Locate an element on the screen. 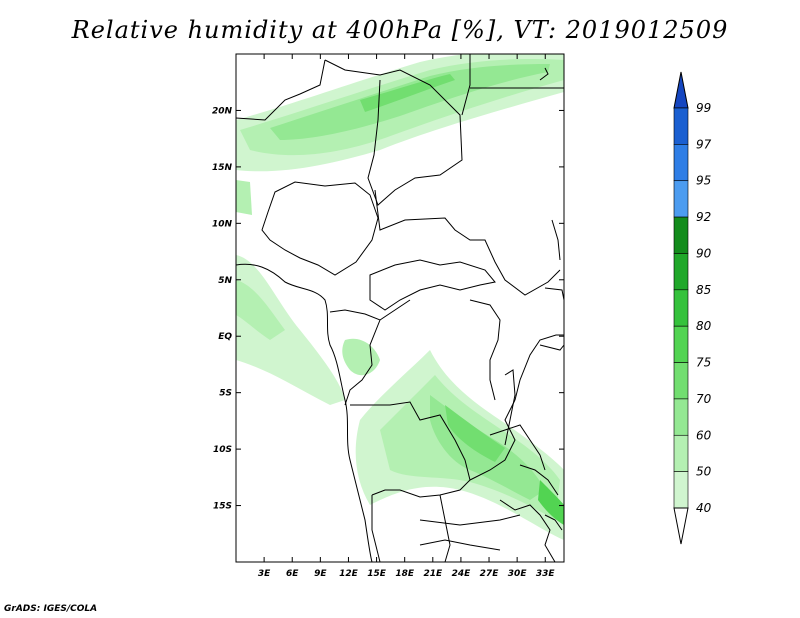 The image size is (800, 618). x-tick-label: 24E is located at coordinates (462, 574).